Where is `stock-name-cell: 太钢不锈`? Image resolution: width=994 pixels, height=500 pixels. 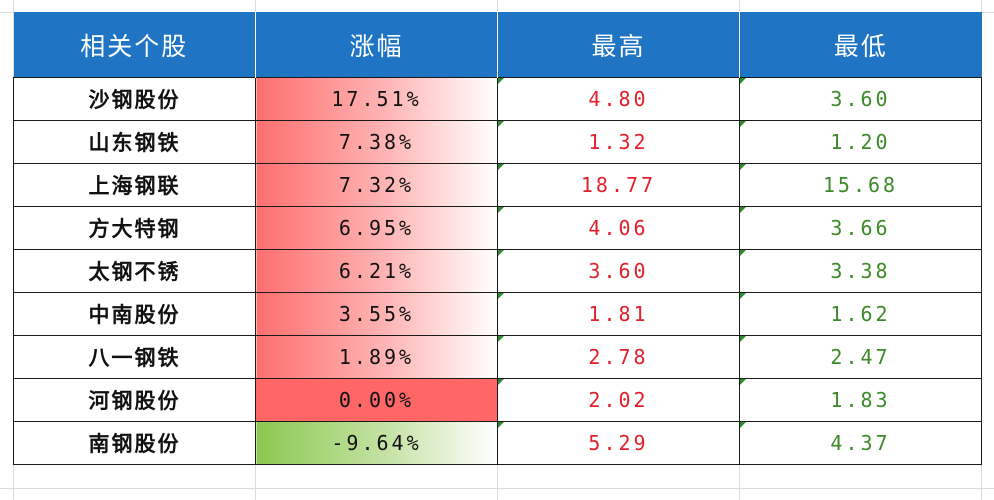
stock-name-cell: 太钢不锈 is located at coordinates (134, 271).